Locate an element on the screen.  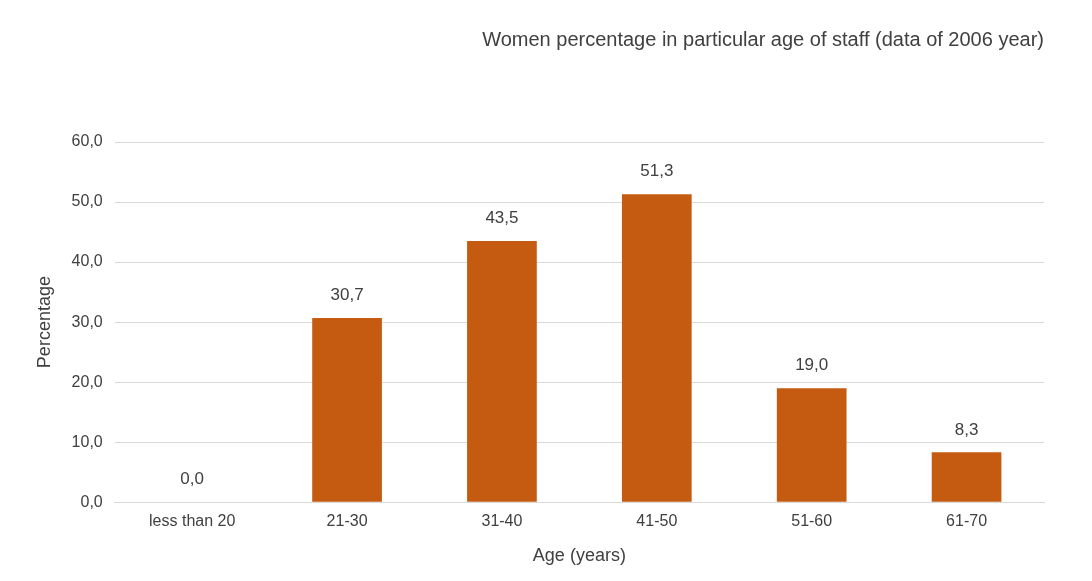
data-label: 8,3 is located at coordinates (966, 429).